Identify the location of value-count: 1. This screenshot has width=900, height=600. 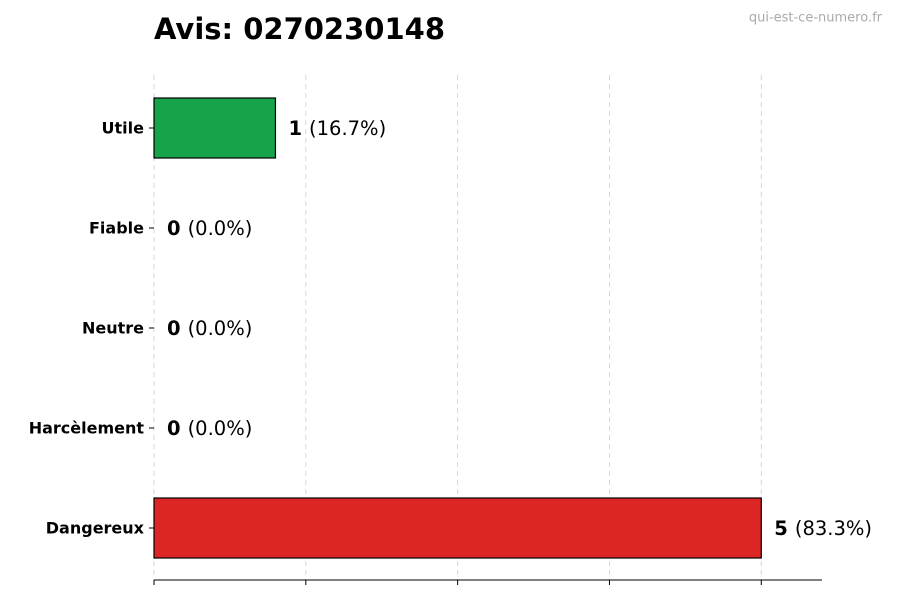
(295, 128).